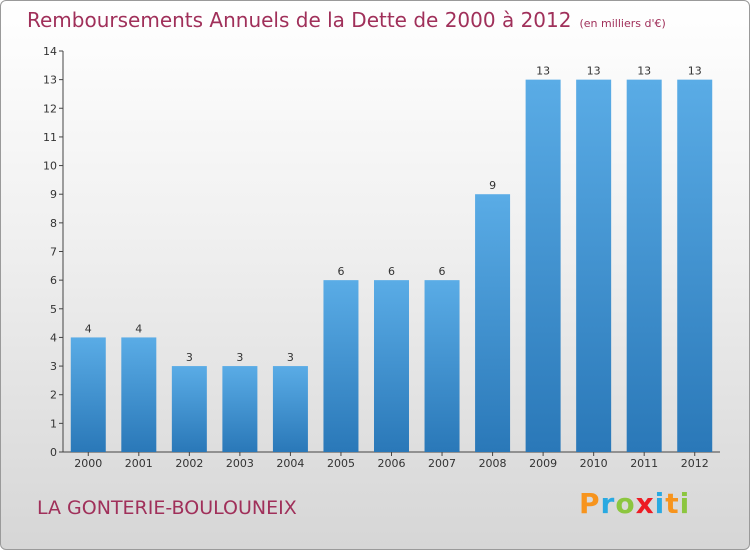 Image resolution: width=750 pixels, height=550 pixels. I want to click on x-tick-label: 2009, so click(543, 463).